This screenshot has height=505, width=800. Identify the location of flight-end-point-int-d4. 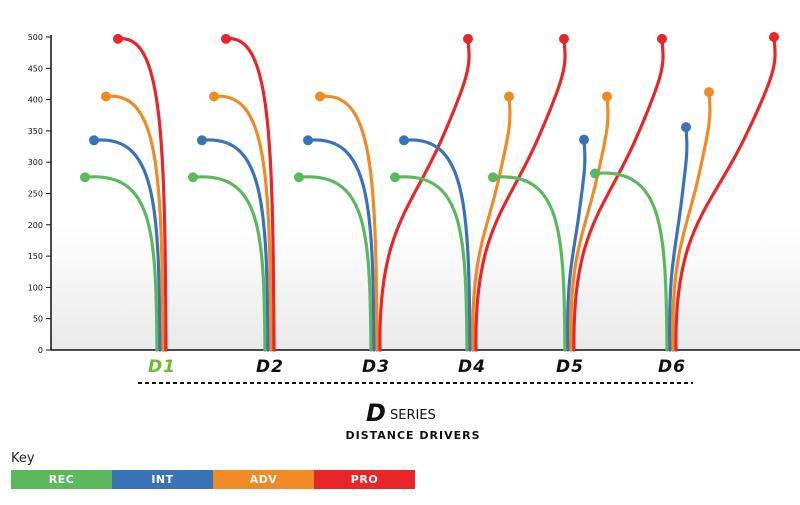
(404, 140).